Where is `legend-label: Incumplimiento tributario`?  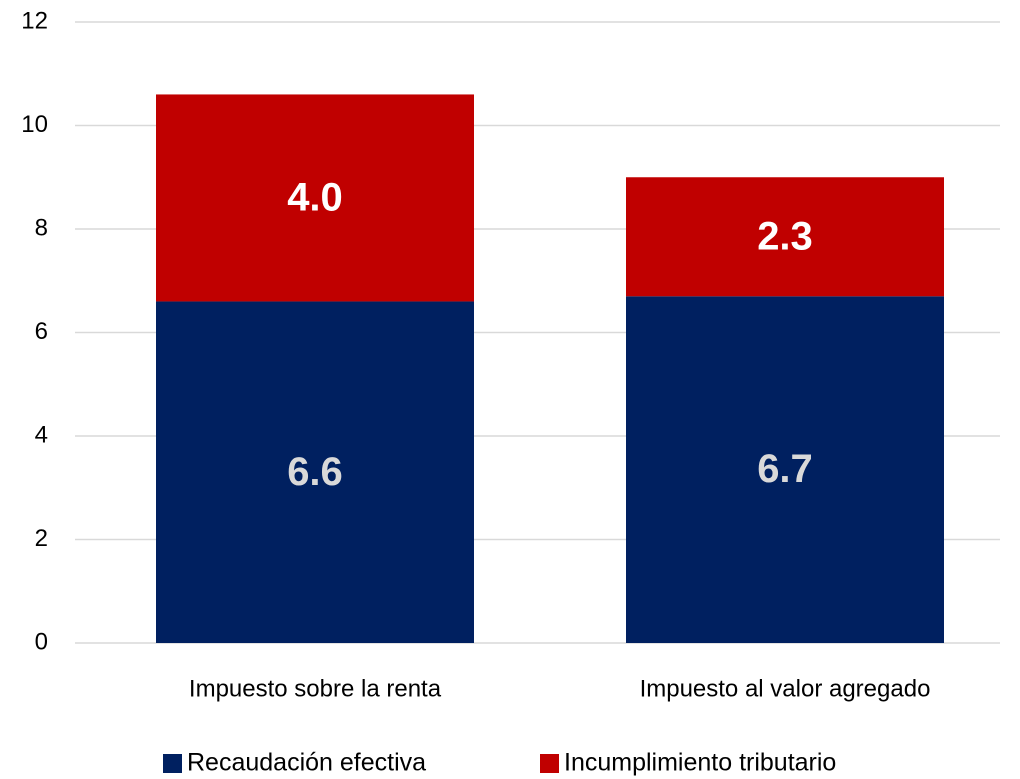
legend-label: Incumplimiento tributario is located at coordinates (700, 763).